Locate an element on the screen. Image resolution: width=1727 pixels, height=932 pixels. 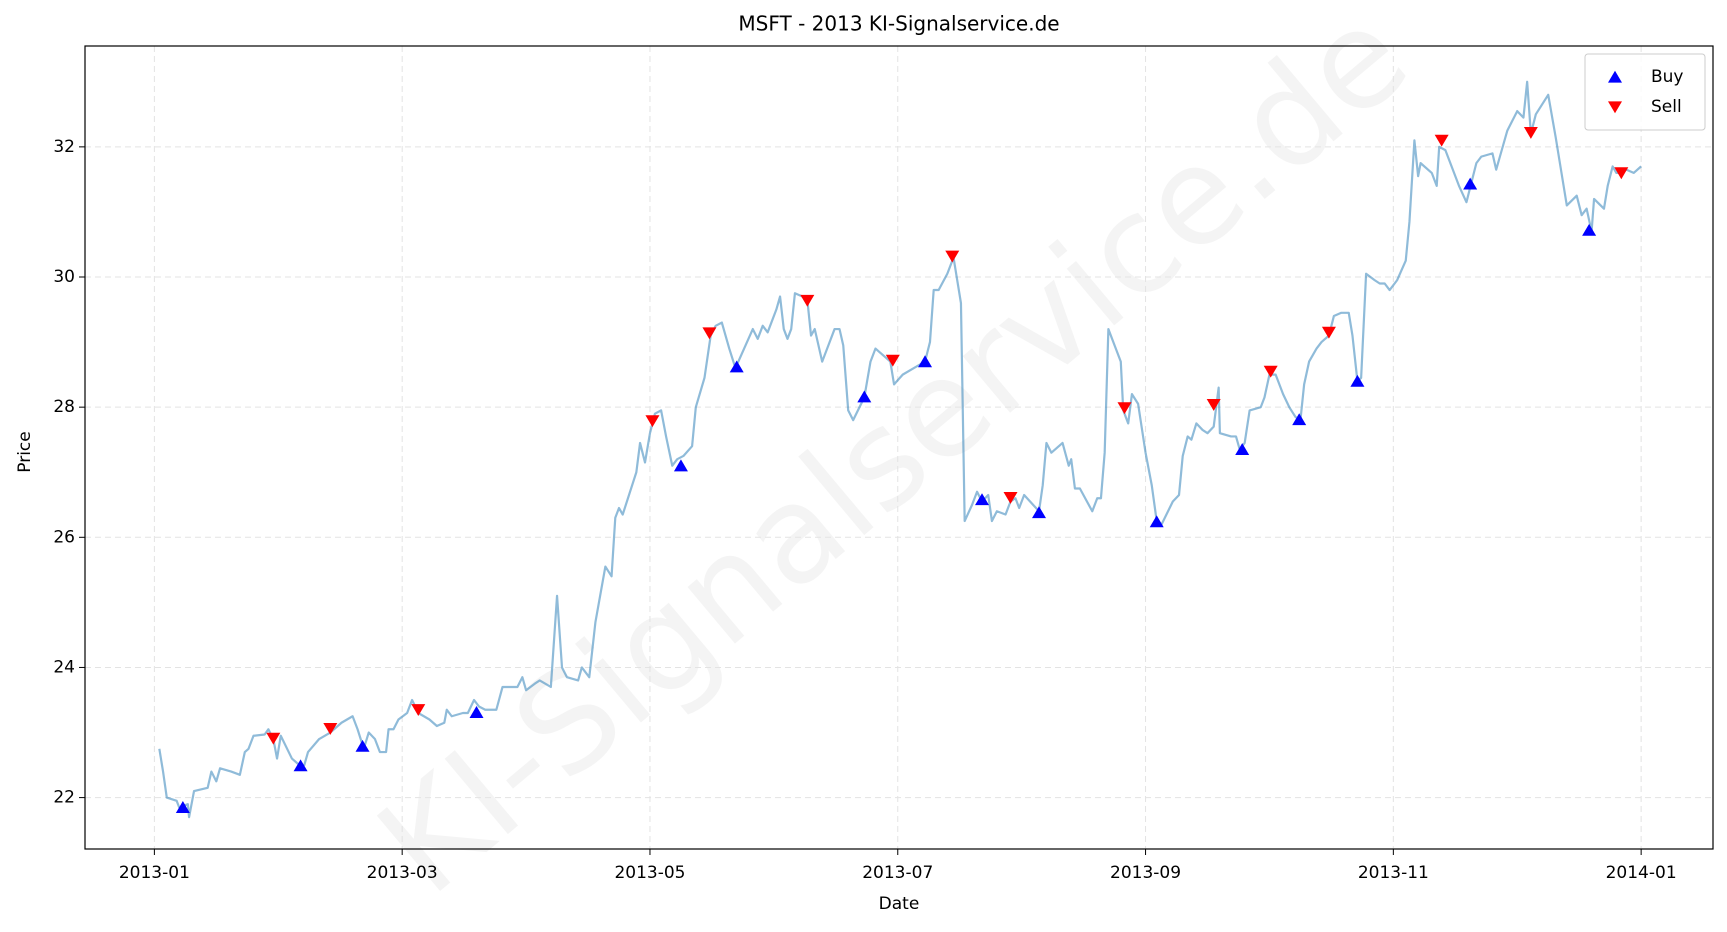
x-tick-label: 2013-01 is located at coordinates (154, 873).